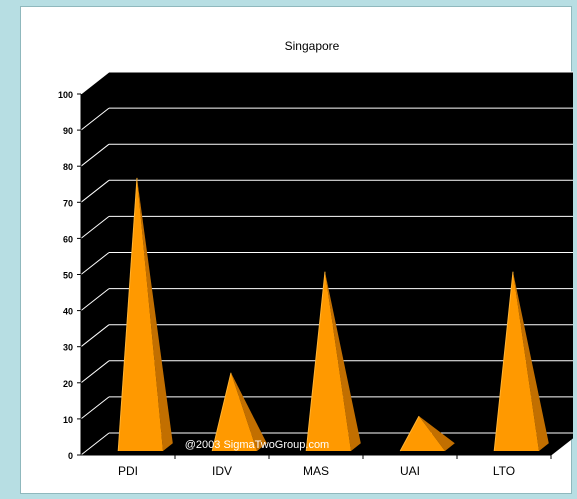 This screenshot has width=577, height=499. What do you see at coordinates (316, 471) in the screenshot?
I see `x-tick-label: MAS` at bounding box center [316, 471].